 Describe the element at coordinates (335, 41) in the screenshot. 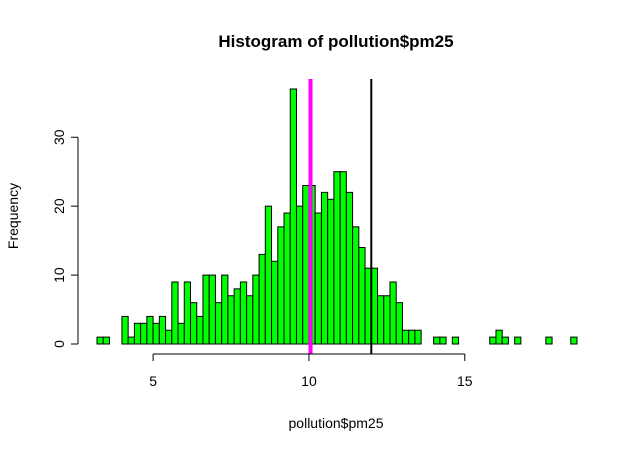

I see `chart-title: Histogram of pollution$pm25` at that location.